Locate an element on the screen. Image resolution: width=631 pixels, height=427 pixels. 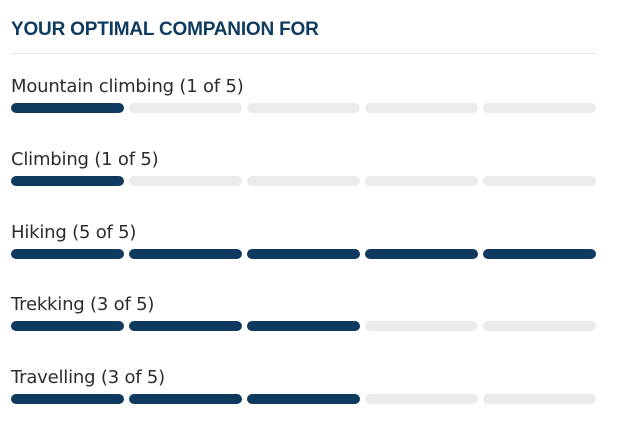
rating-item-travelling: Travelling (3 of 5) is located at coordinates (303, 385).